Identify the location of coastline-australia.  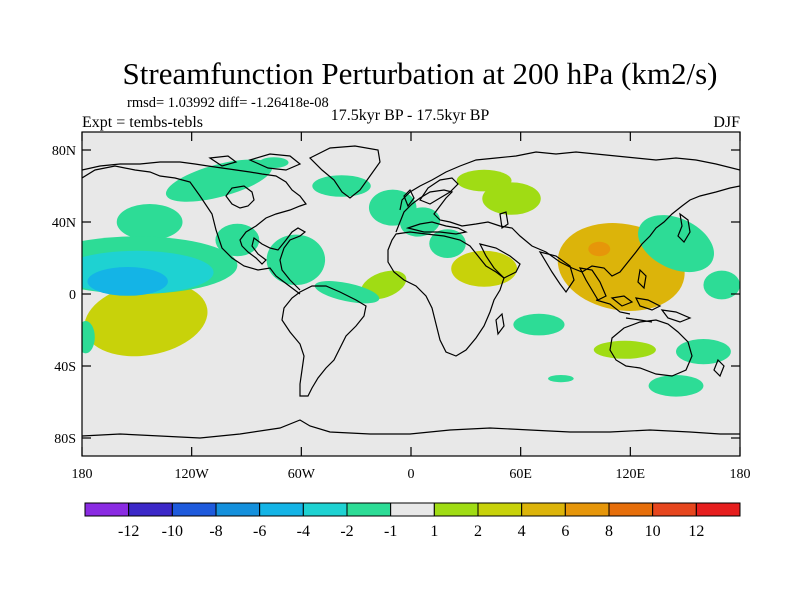
(651, 348).